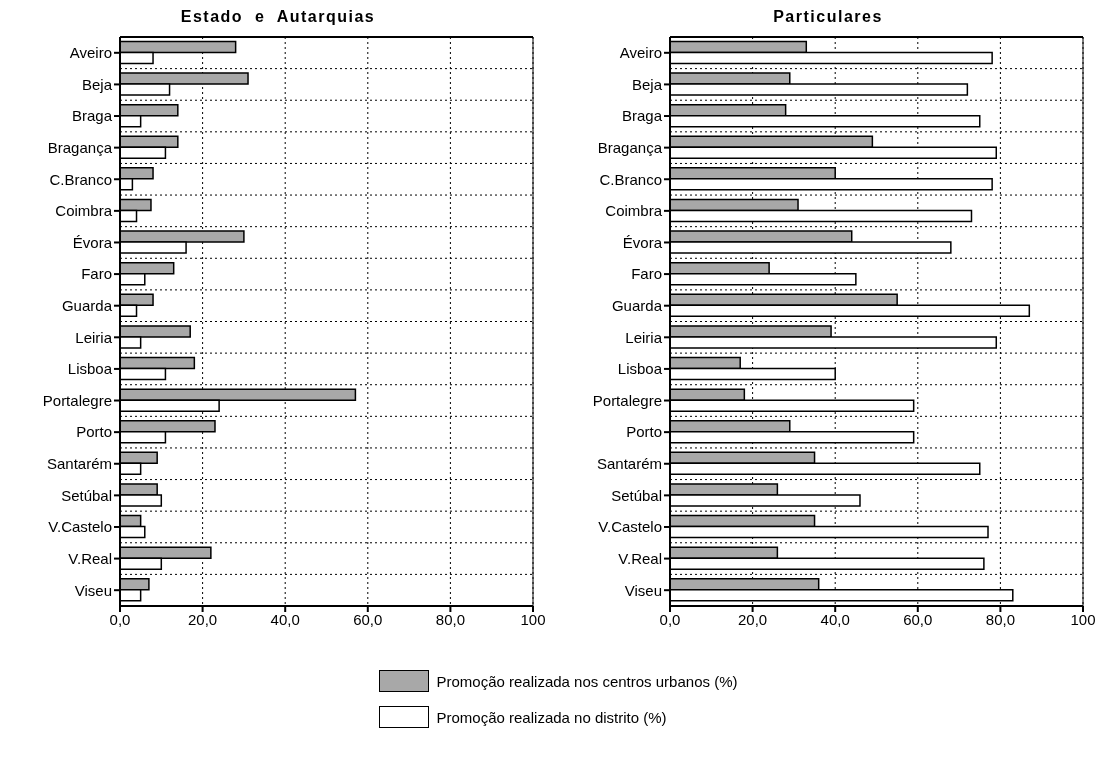  I want to click on chart-title: Particulares, so click(828, 17).